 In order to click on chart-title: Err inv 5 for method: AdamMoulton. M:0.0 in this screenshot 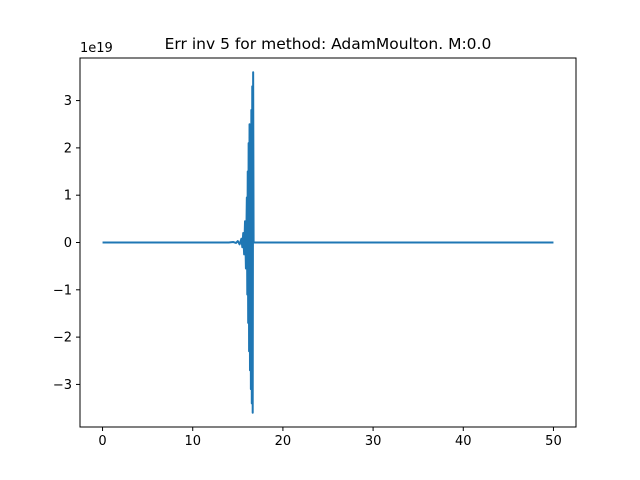, I will do `click(328, 44)`.